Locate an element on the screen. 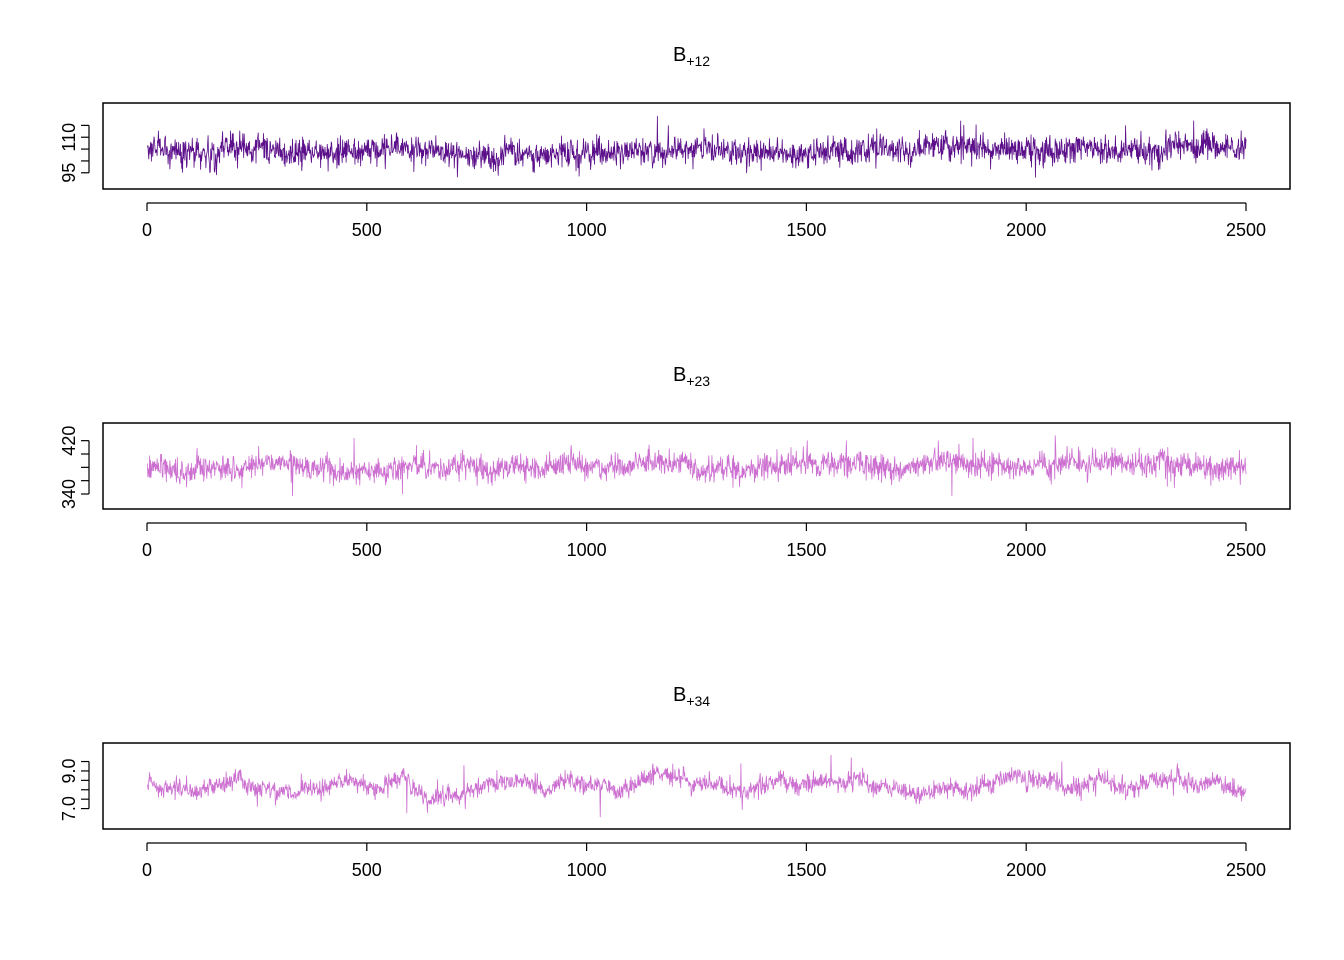 The image size is (1344, 960). plot-frame-b34 is located at coordinates (696, 786).